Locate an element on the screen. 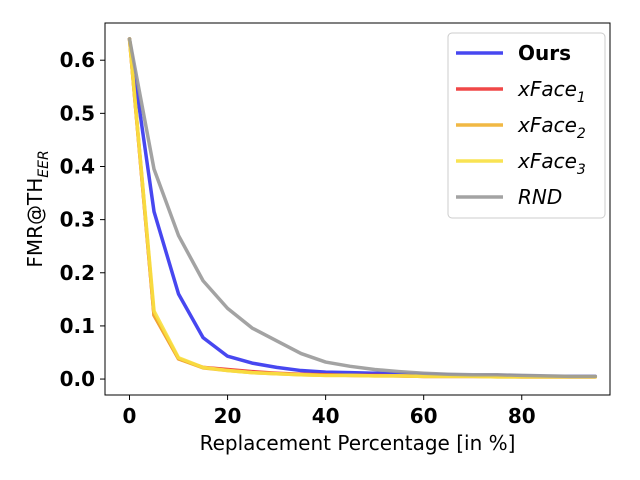 This screenshot has height=480, width=640. y-tick-label: 0.1 is located at coordinates (77, 326).